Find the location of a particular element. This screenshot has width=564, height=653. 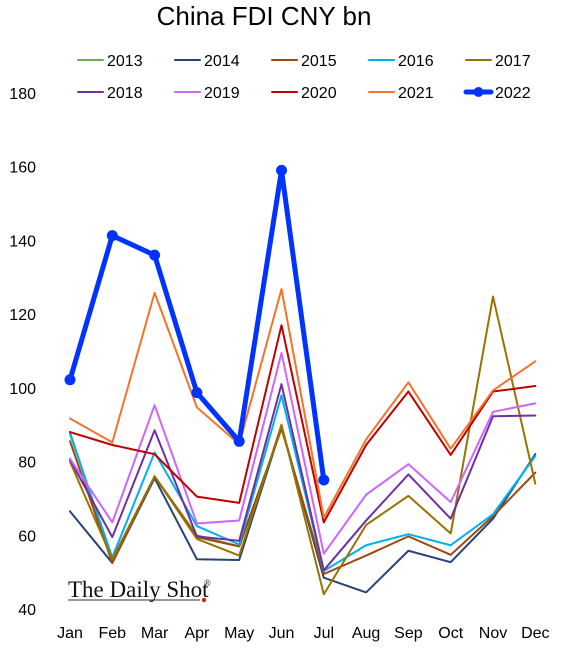

watermark: The Daily Shot ® is located at coordinates (139, 590).